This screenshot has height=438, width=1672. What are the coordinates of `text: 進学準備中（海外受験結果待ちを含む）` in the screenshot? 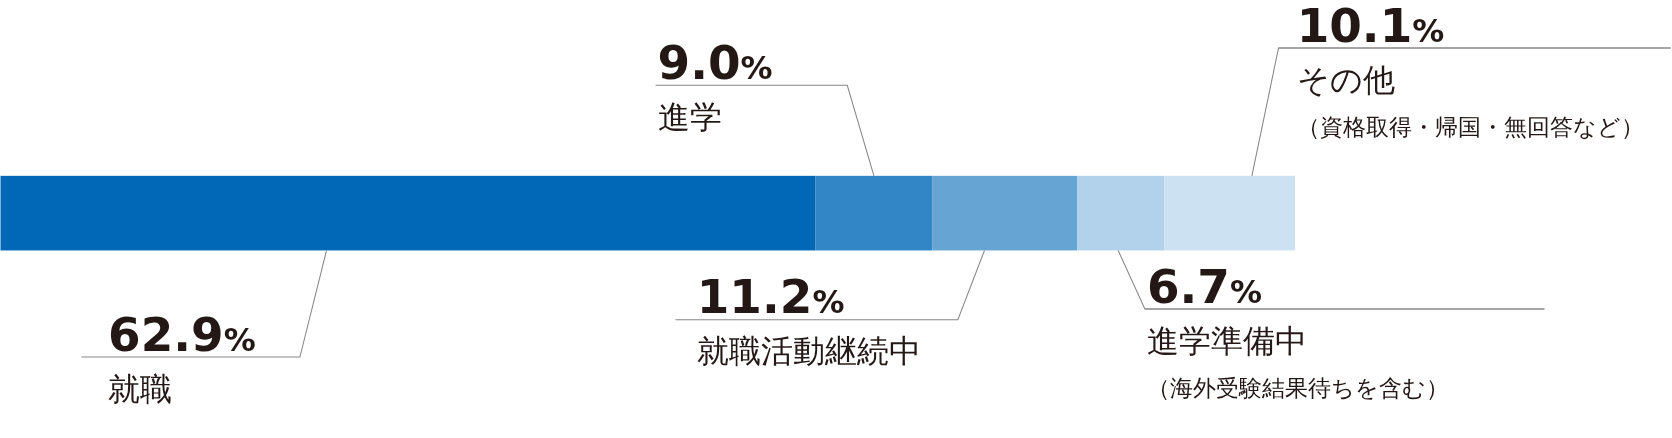 It's located at (1297, 362).